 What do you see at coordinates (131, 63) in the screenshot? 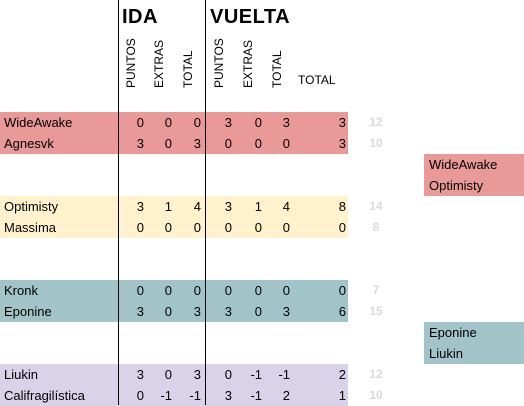
I see `header-ida-puntos: PUNTOS` at bounding box center [131, 63].